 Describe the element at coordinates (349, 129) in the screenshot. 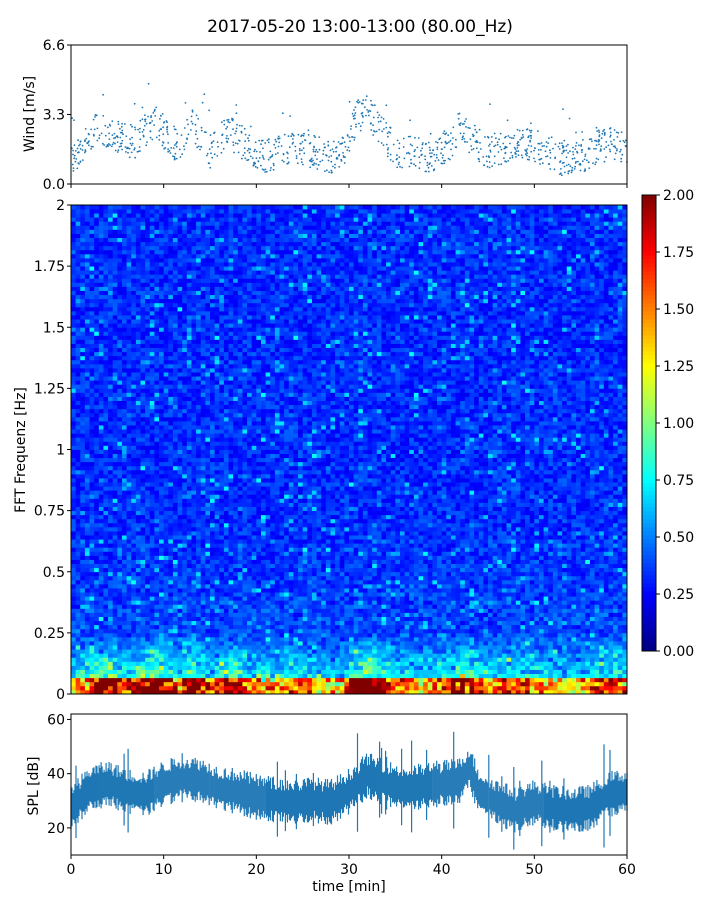

I see `wind-scatter-points` at that location.